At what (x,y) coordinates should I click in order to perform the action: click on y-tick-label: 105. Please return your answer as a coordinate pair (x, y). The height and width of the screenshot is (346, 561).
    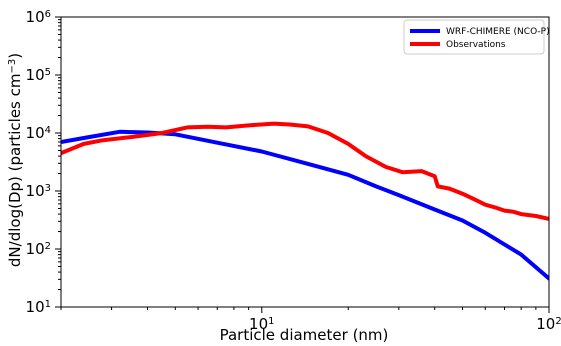
    Looking at the image, I should click on (38, 75).